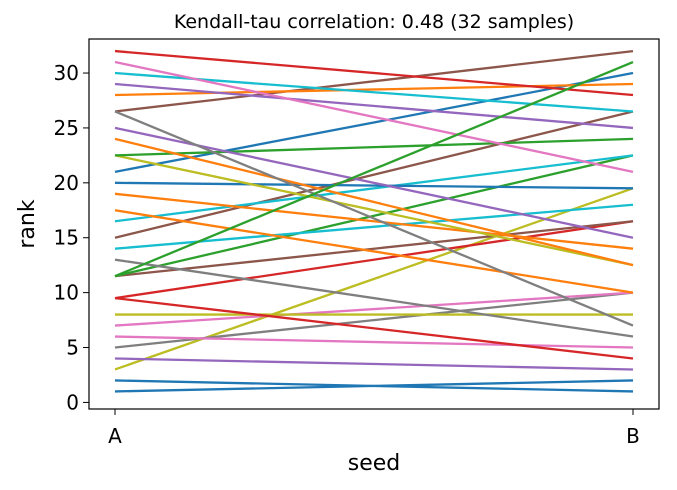 This screenshot has width=677, height=490. I want to click on y-tick-label: 5, so click(72, 348).